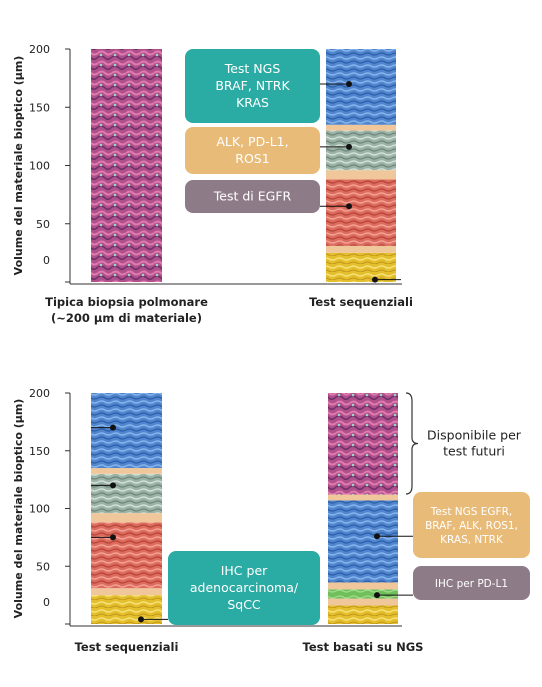  What do you see at coordinates (474, 451) in the screenshot?
I see `bracket-label-line: test futuri` at bounding box center [474, 451].